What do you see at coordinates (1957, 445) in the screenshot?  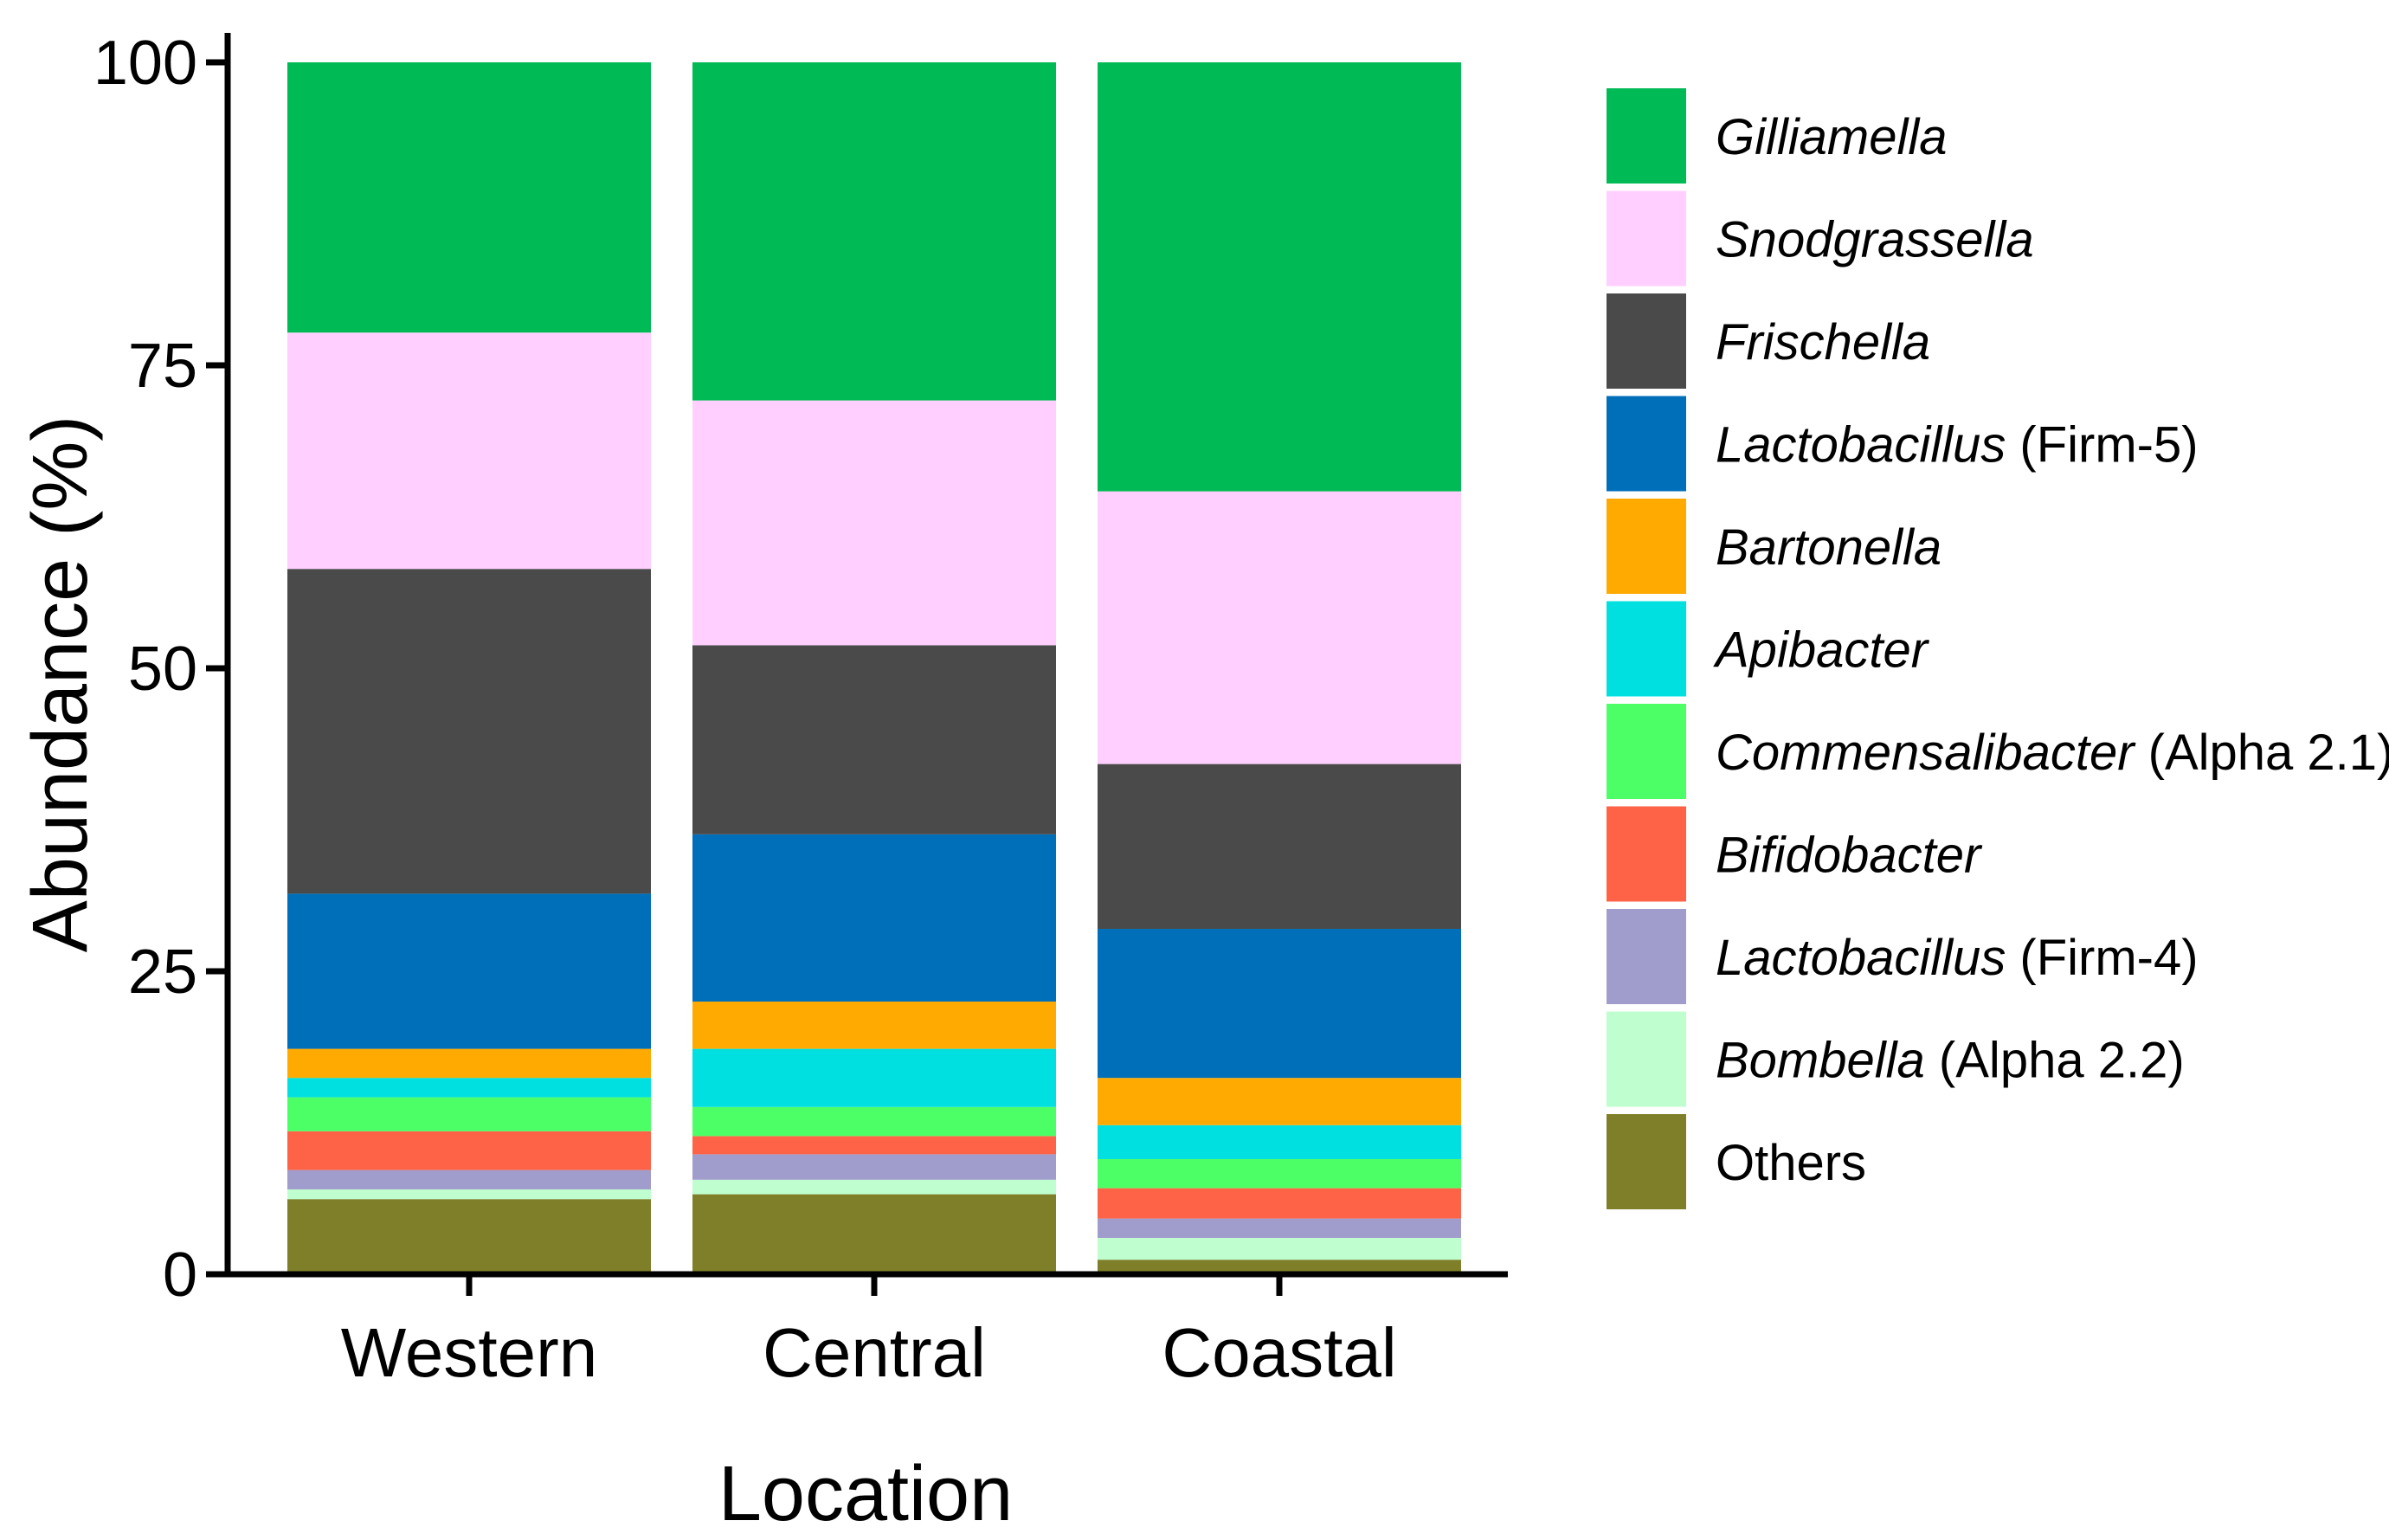 I see `legend-label-lactobacillus-firm-5: Lactobacillus (Firm-5)` at bounding box center [1957, 445].